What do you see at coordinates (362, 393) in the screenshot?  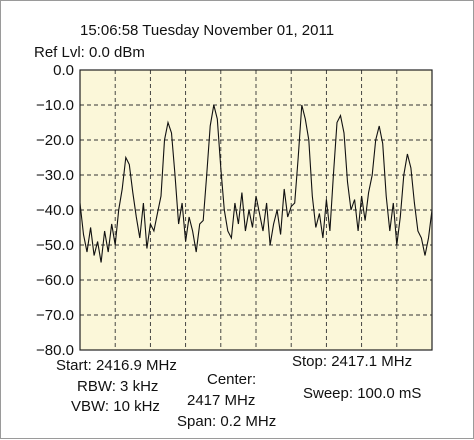 I see `sweep-time: Sweep: 100.0 mS` at bounding box center [362, 393].